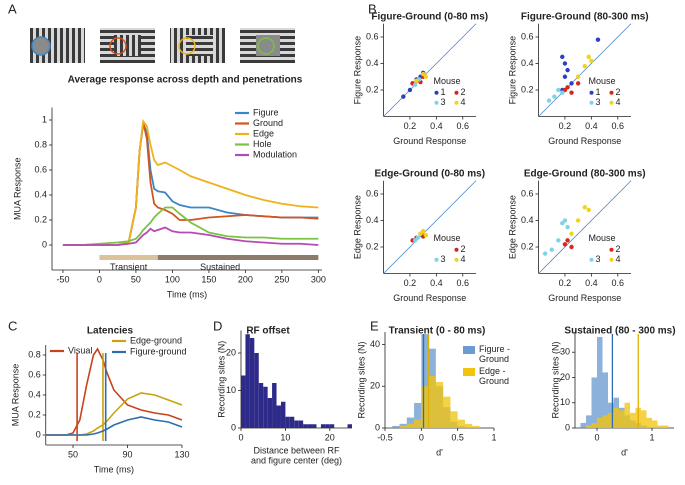  What do you see at coordinates (217, 325) in the screenshot?
I see `panel-label: D` at bounding box center [217, 325].